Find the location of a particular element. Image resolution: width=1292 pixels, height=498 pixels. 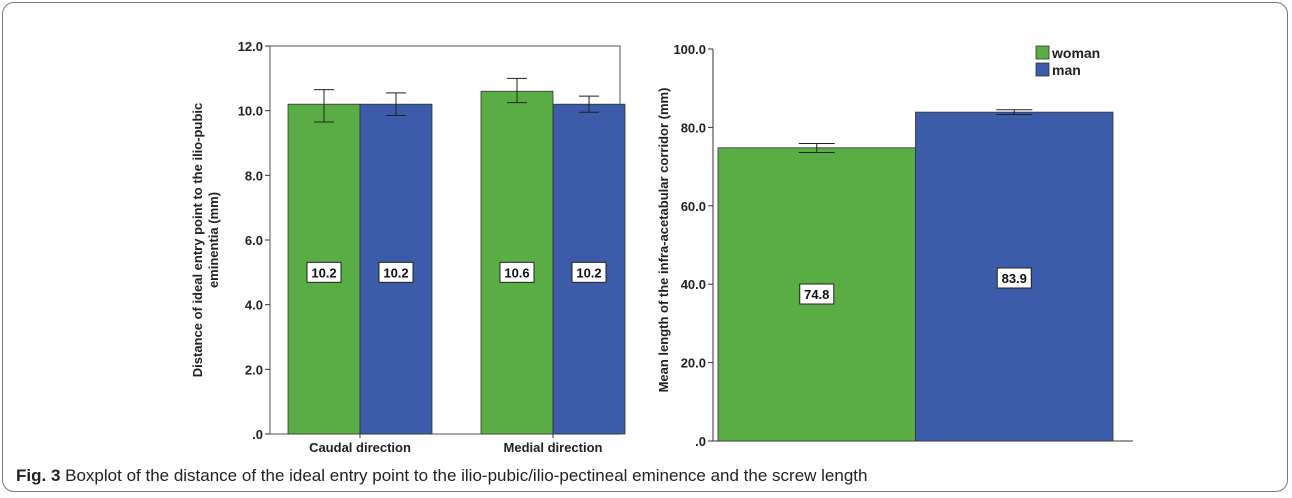

y-tick-label: 80.0 is located at coordinates (693, 127).